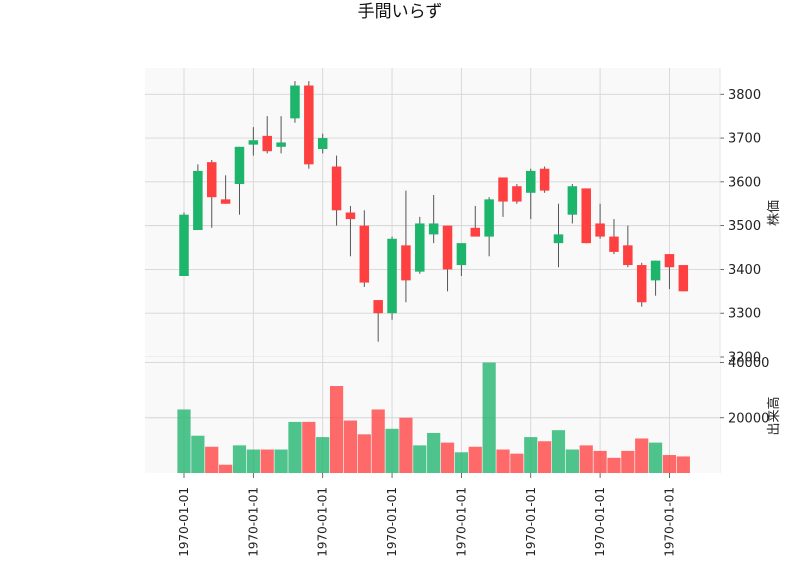 The image size is (800, 579). Describe the element at coordinates (744, 226) in the screenshot. I see `price-tick-label: 3500` at that location.